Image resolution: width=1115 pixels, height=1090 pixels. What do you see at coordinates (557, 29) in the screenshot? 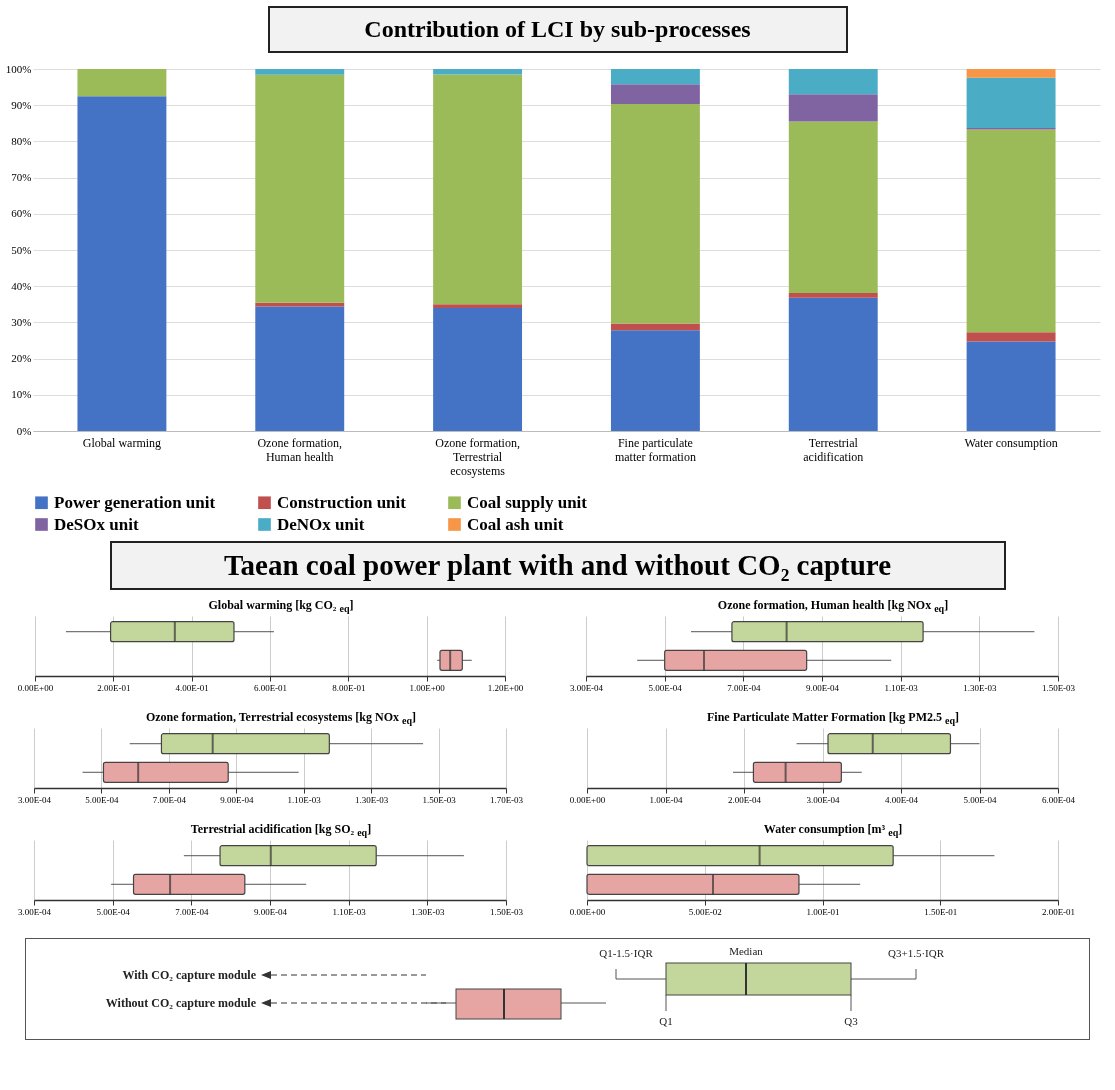
I see `chart-title: Contribution of LCI by sub-processes` at bounding box center [557, 29].